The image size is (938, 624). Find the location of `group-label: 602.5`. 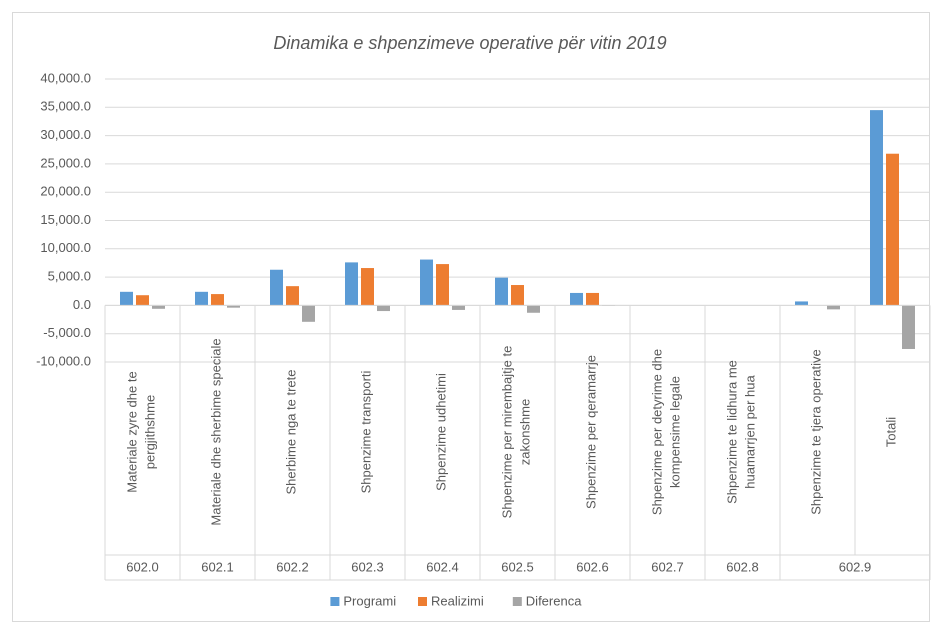

group-label: 602.5 is located at coordinates (517, 566).